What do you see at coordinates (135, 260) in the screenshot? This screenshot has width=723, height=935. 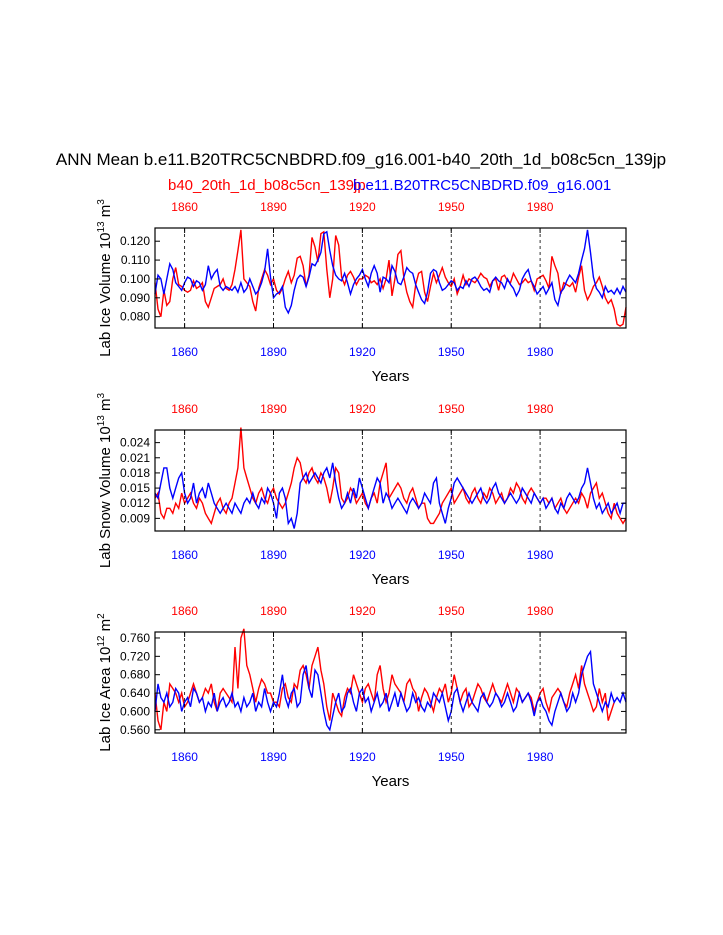 I see `y-tick-label: 0.110` at bounding box center [135, 260].